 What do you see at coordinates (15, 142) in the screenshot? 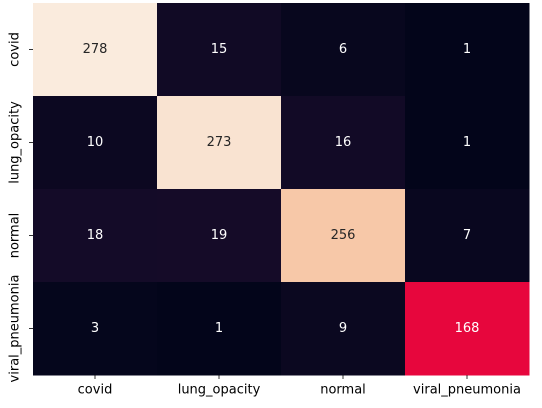
I see `y-tick-label: lung_opacity` at bounding box center [15, 142].